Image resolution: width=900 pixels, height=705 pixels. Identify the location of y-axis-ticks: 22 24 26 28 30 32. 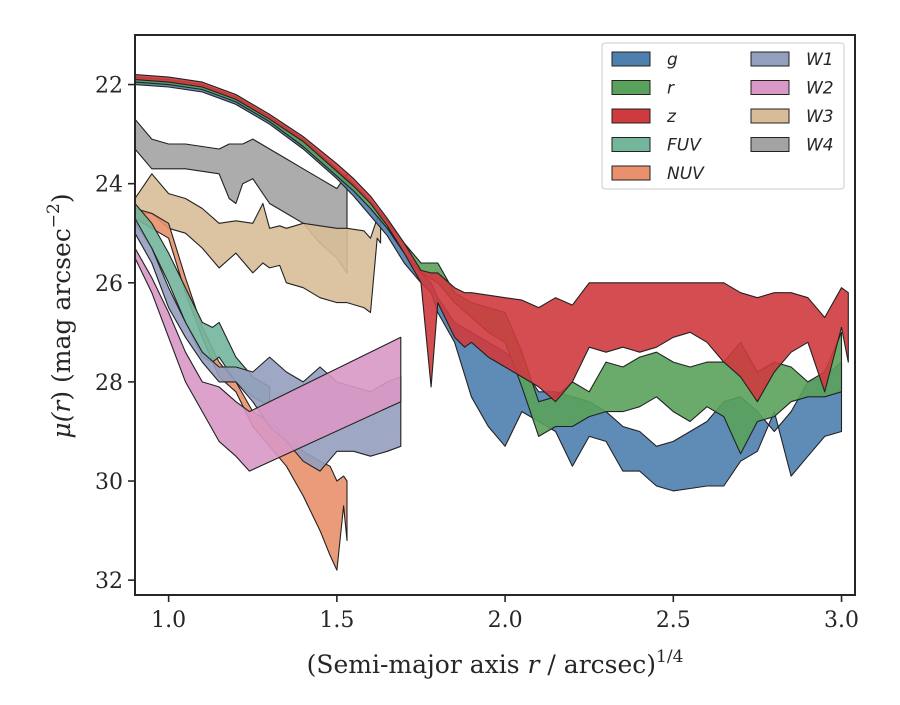
(115, 334).